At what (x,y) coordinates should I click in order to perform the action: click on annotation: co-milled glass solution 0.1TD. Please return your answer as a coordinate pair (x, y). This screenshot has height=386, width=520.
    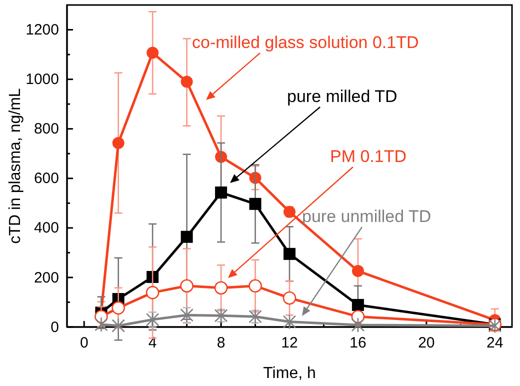
    Looking at the image, I should click on (305, 42).